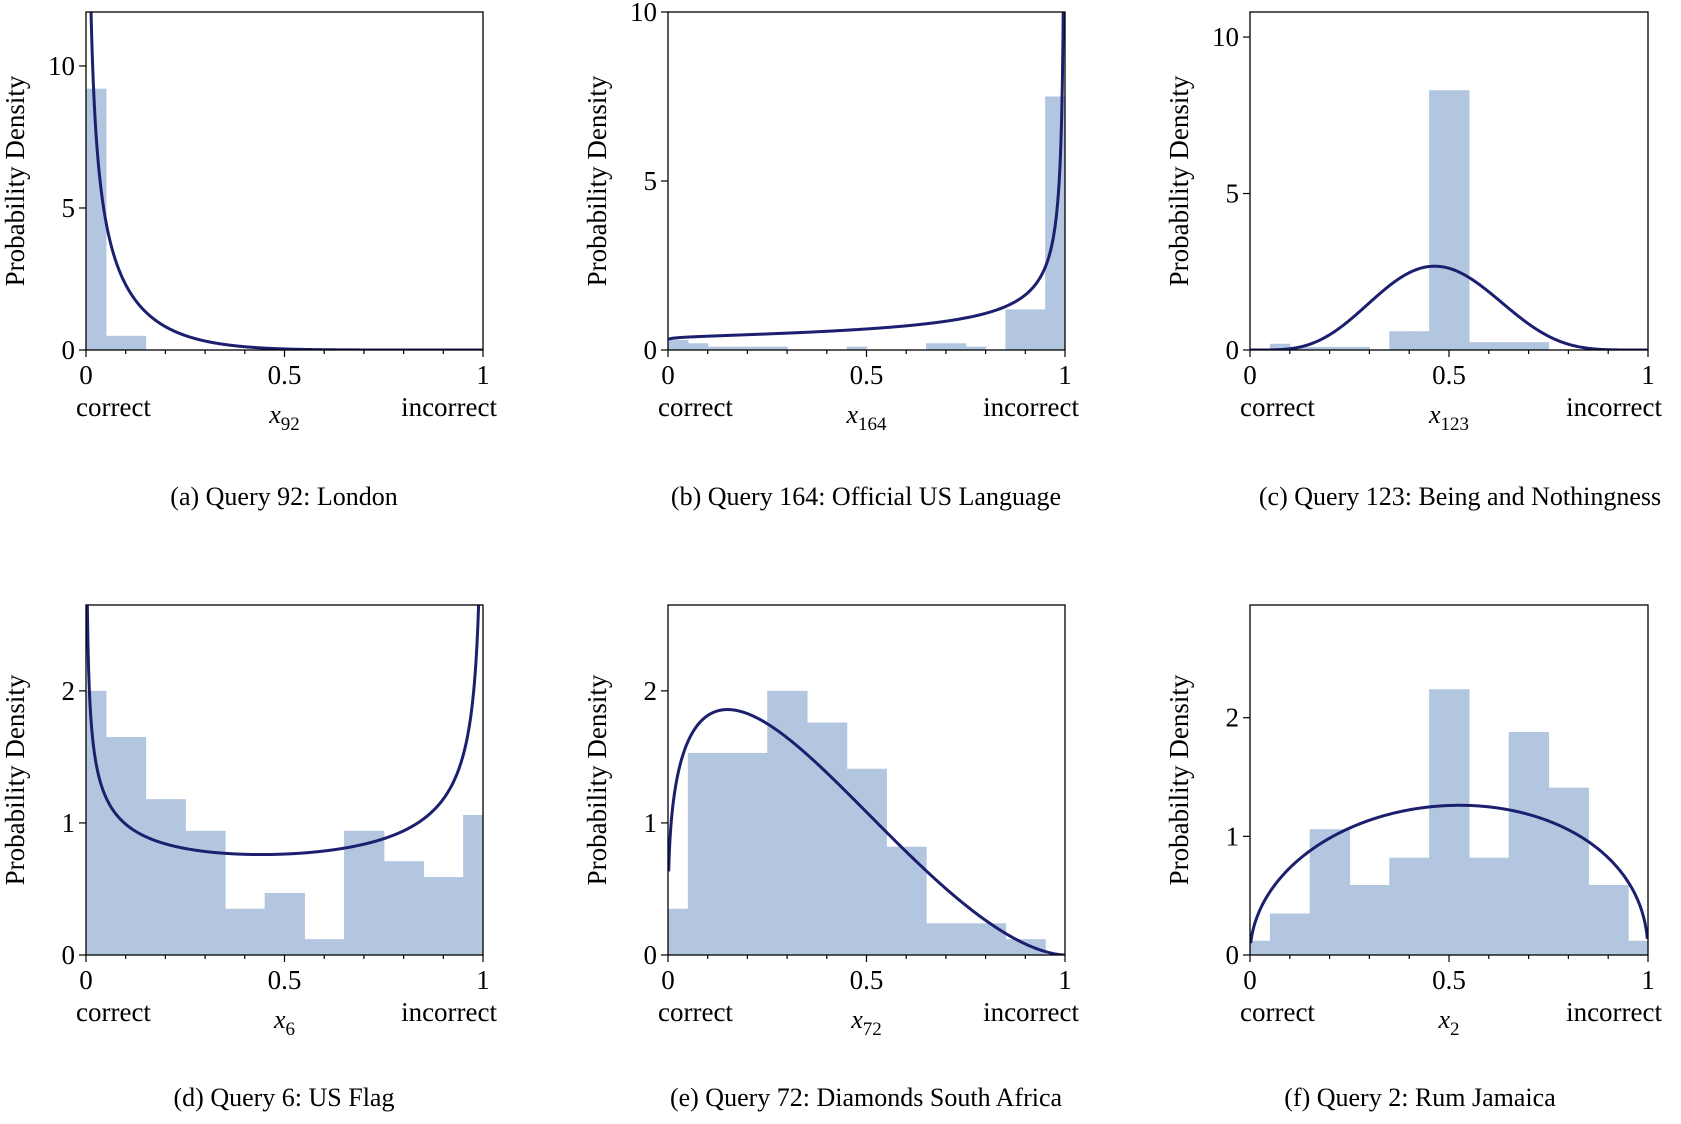 The height and width of the screenshot is (1124, 1681). Describe the element at coordinates (1460, 496) in the screenshot. I see `subfigure-caption: (c) Query 123: Being and Nothingness` at that location.